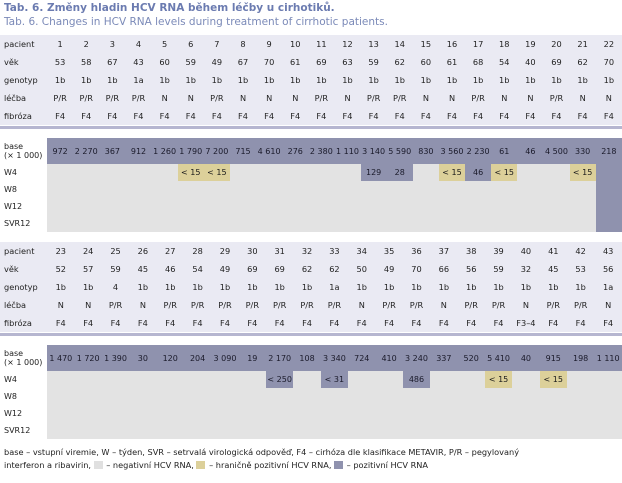  What do you see at coordinates (88, 269) in the screenshot?
I see `age-cell: 57` at bounding box center [88, 269].